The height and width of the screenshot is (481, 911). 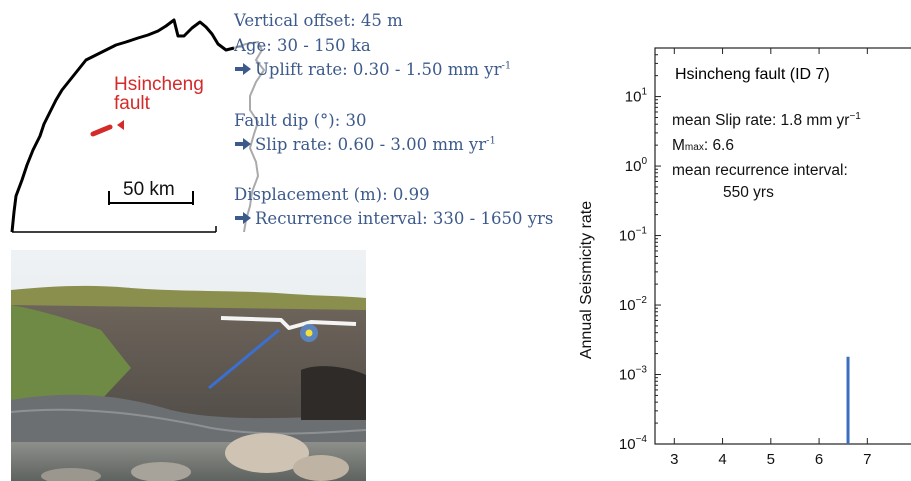 I want to click on y-tick-label: 10⁻⁴, so click(x=633, y=443).